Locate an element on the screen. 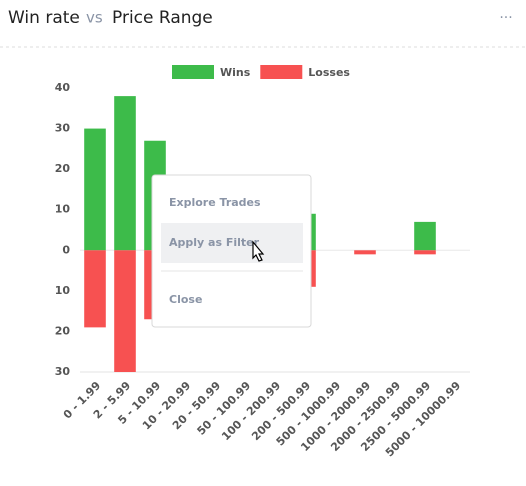 This screenshot has height=486, width=526. subject: Price Range is located at coordinates (162, 18).